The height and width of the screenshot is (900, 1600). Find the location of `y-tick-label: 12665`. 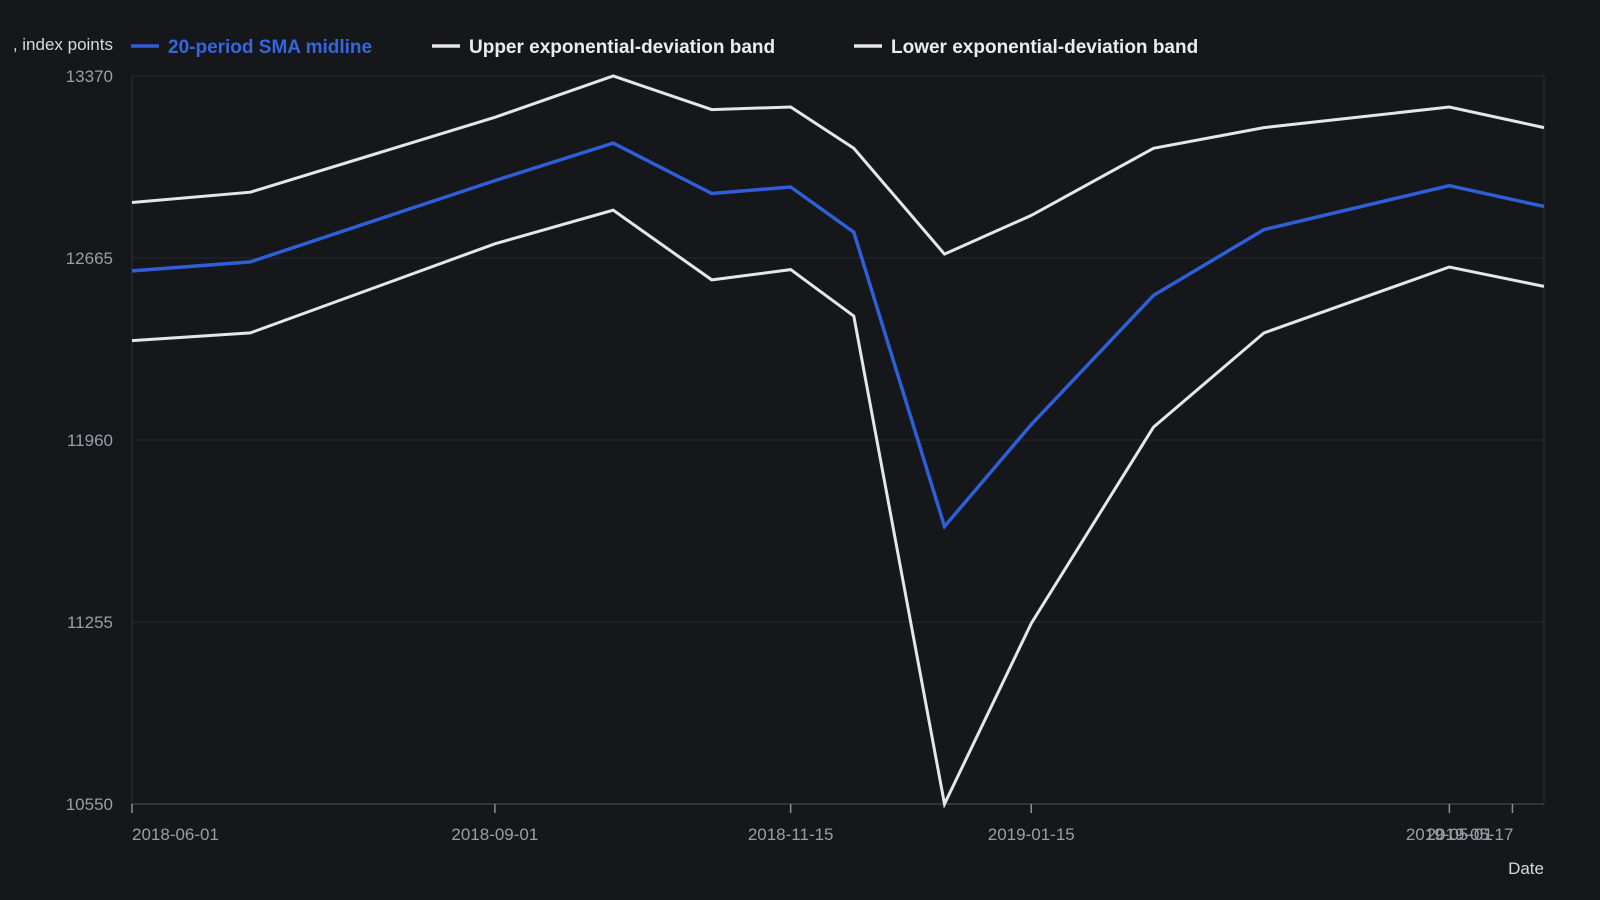

y-tick-label: 12665 is located at coordinates (89, 258).